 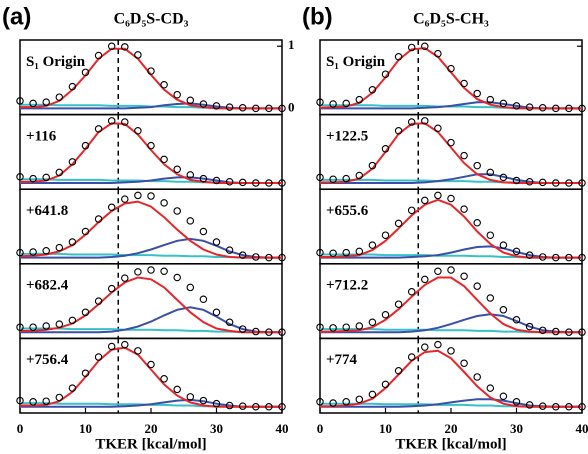 What do you see at coordinates (450, 444) in the screenshot?
I see `x-axis-label: TKER [kcal/mol]` at bounding box center [450, 444].